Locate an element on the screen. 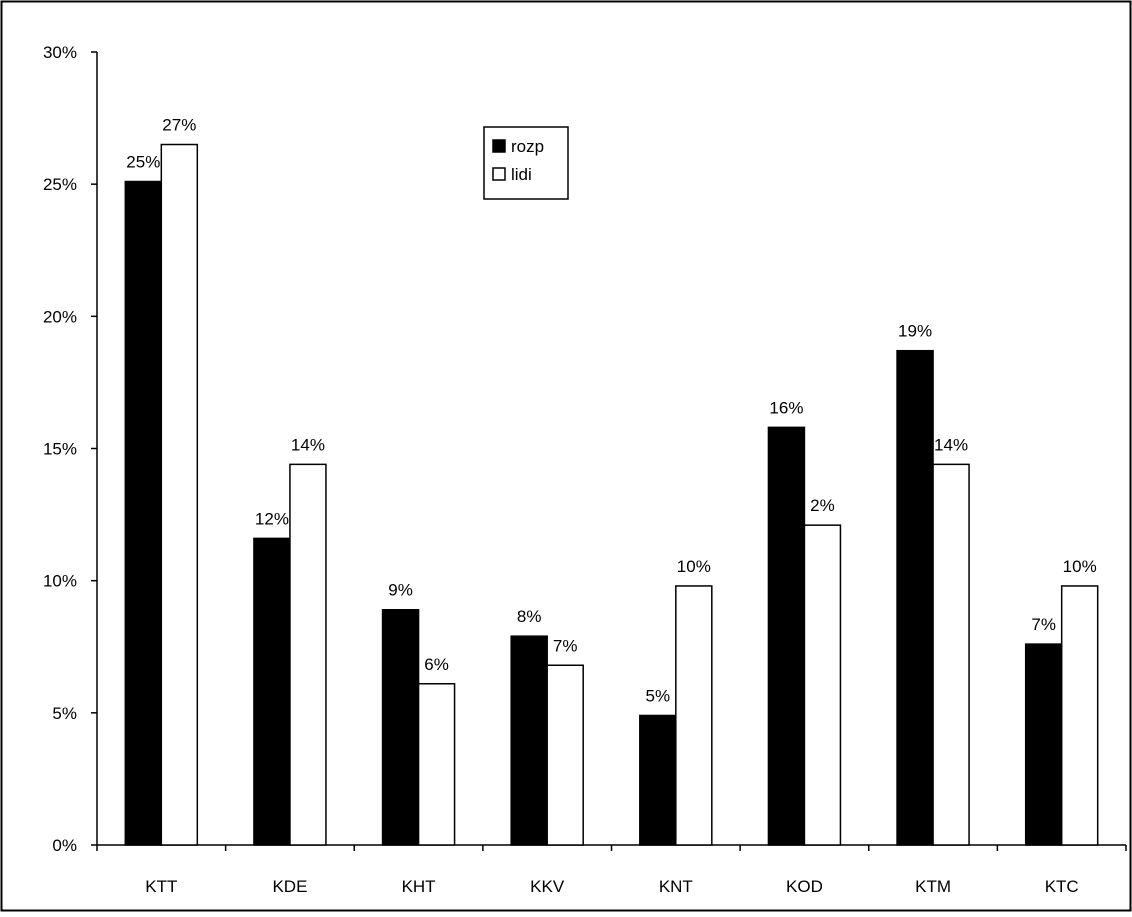 Image resolution: width=1132 pixels, height=917 pixels. data-label-rozp: 25% is located at coordinates (143, 162).